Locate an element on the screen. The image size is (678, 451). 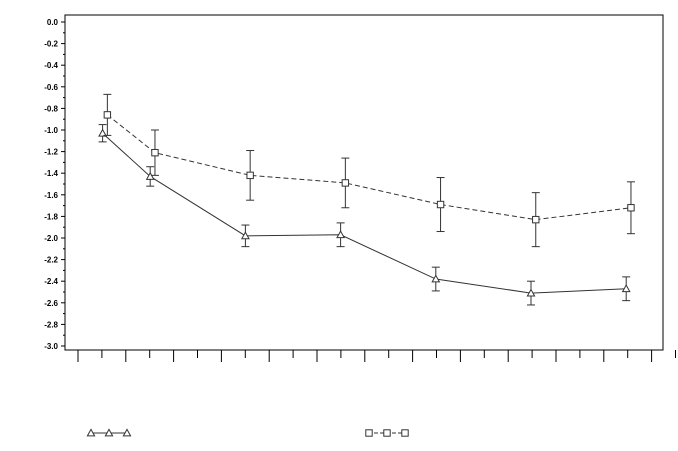
legend is located at coordinates (247, 432).